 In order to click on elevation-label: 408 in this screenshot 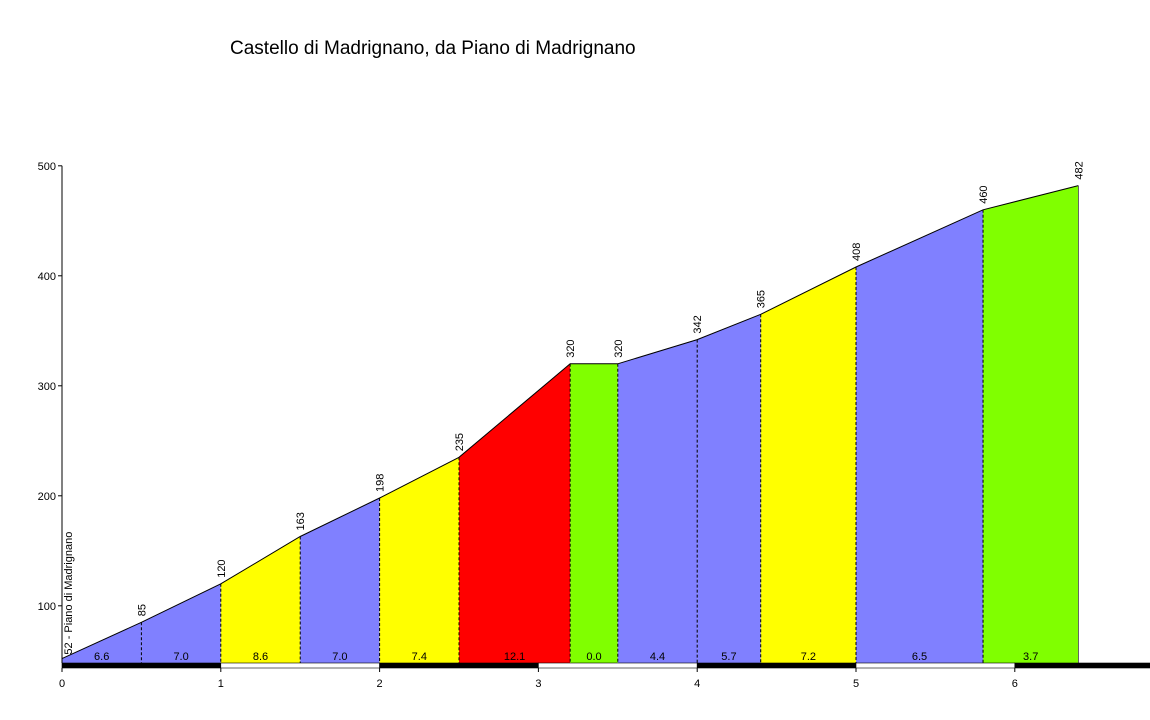, I will do `click(857, 252)`.